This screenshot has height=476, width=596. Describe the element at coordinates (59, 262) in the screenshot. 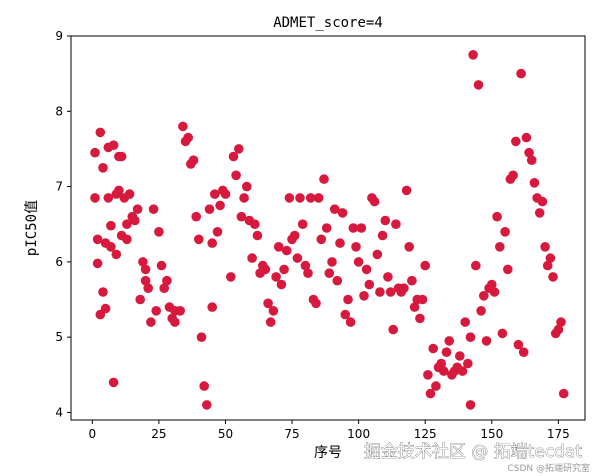

I see `y-tick-label: 6` at that location.